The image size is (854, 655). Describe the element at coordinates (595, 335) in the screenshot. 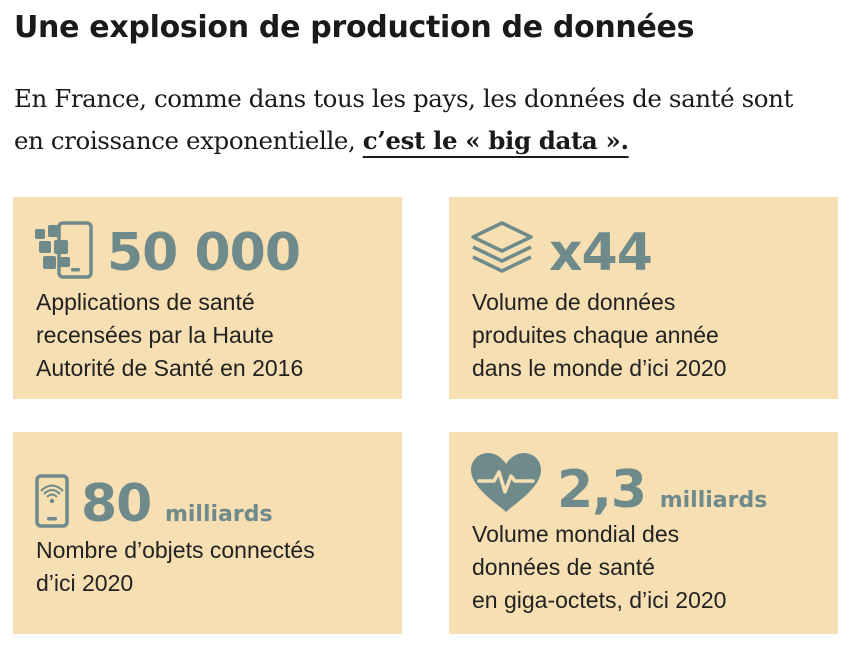

I see `desc-line: produites chaque année` at that location.